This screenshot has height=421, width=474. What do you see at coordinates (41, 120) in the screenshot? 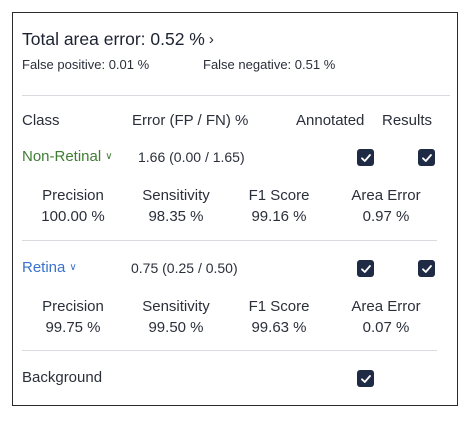
I see `header-class: Class` at bounding box center [41, 120].